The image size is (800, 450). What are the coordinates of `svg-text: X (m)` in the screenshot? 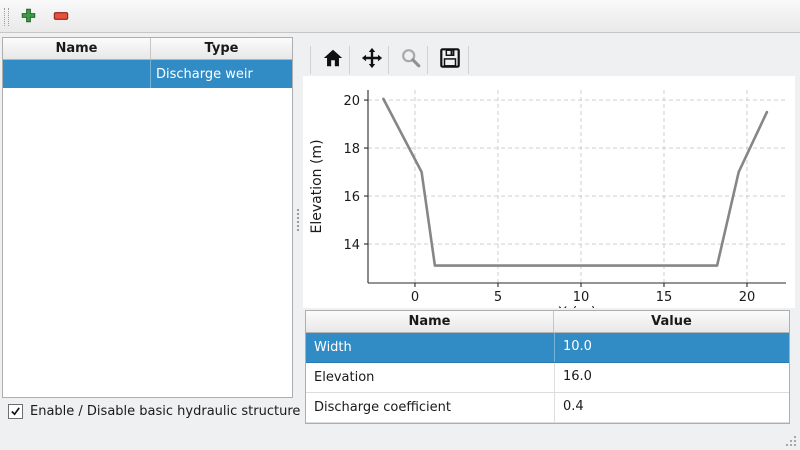 It's located at (577, 306).